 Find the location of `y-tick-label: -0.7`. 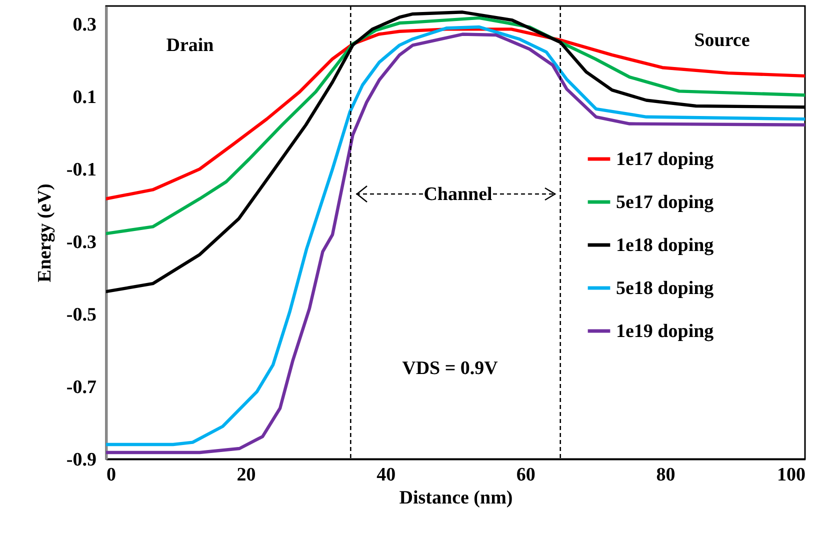

y-tick-label: -0.7 is located at coordinates (81, 387).